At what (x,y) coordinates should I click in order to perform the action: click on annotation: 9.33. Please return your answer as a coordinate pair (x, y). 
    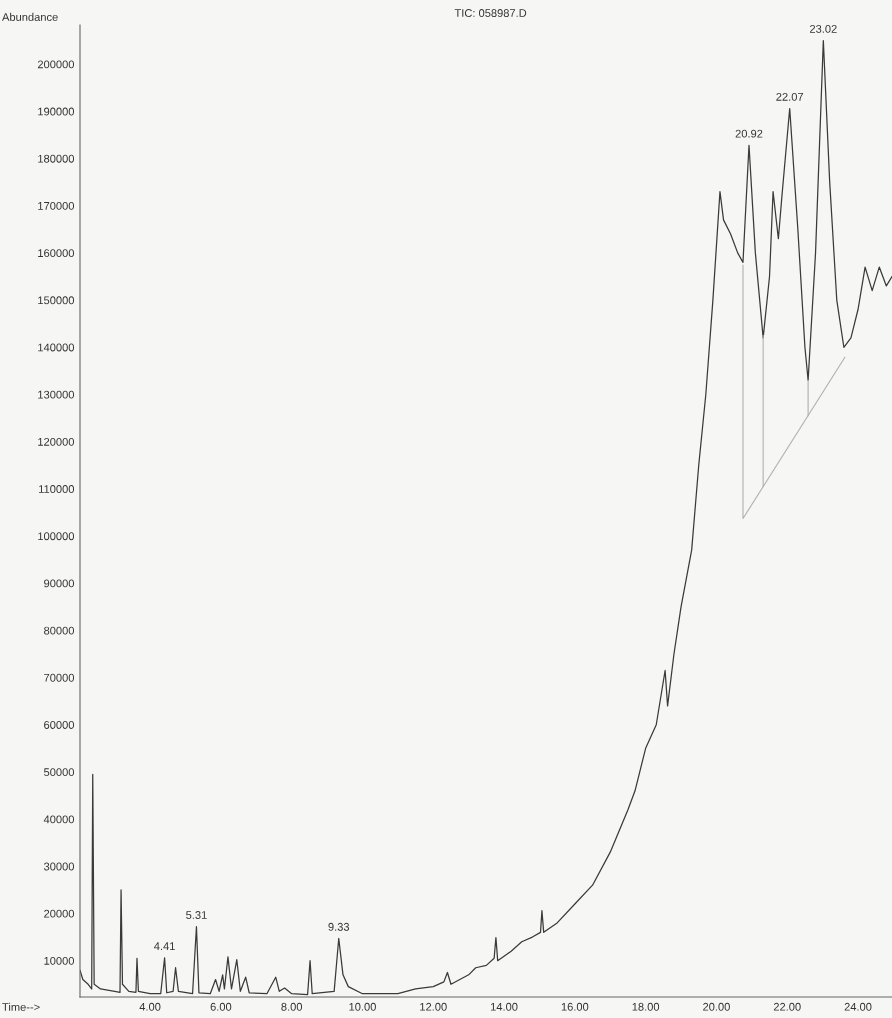
    Looking at the image, I should click on (339, 926).